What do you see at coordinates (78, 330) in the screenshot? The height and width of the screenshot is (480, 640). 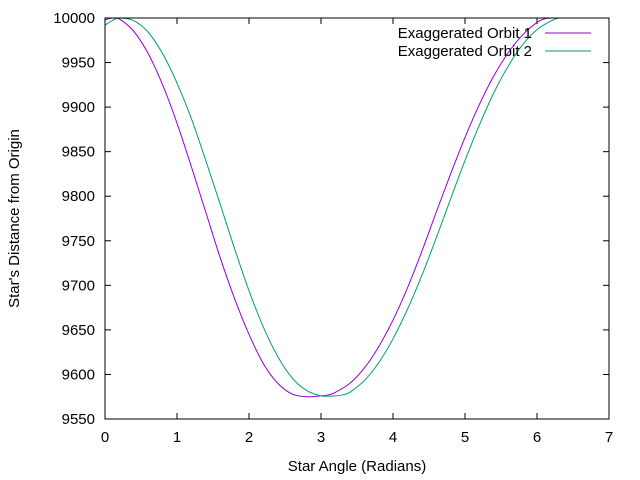 I see `y-tick-label: 9650` at bounding box center [78, 330].